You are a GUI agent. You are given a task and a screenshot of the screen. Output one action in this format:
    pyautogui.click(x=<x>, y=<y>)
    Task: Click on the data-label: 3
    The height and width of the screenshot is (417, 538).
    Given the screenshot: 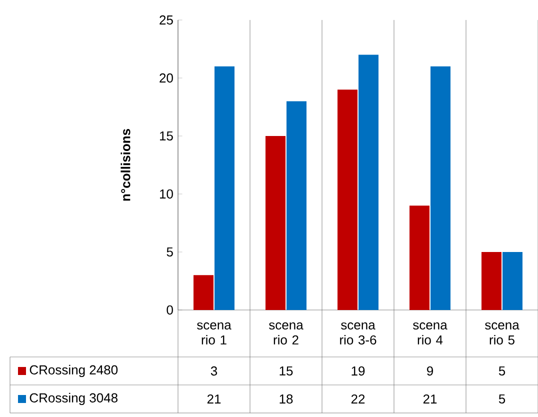 What is the action you would take?
    pyautogui.click(x=214, y=371)
    